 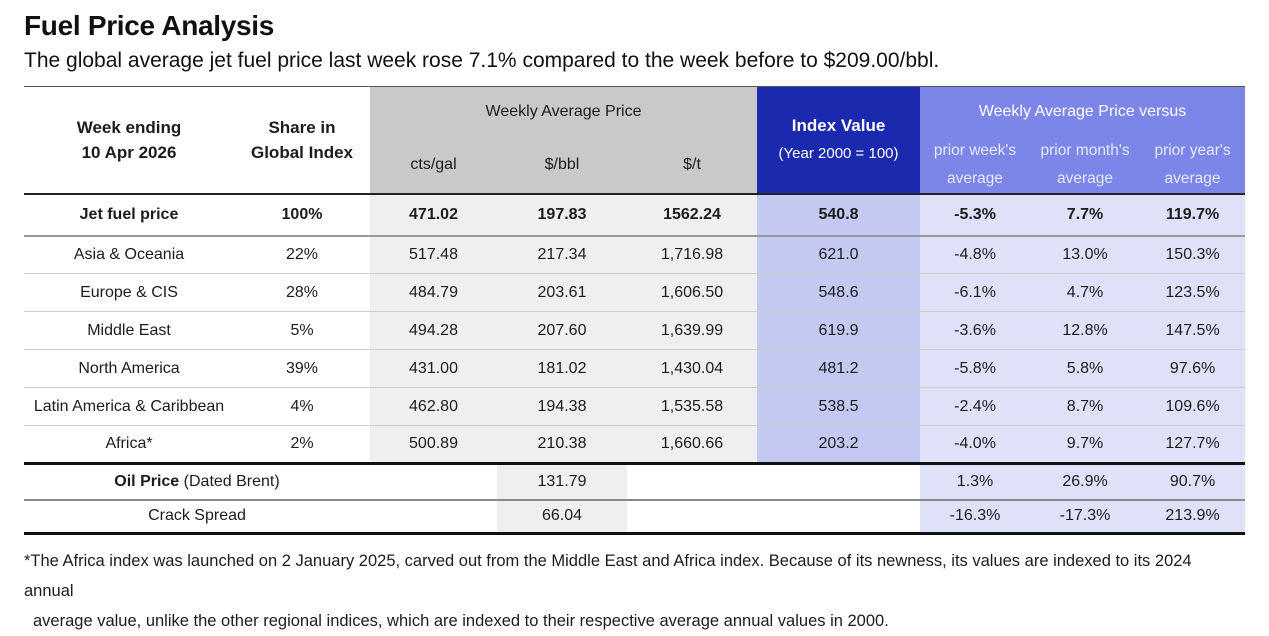 What do you see at coordinates (302, 368) in the screenshot?
I see `cell-share: 39%` at bounding box center [302, 368].